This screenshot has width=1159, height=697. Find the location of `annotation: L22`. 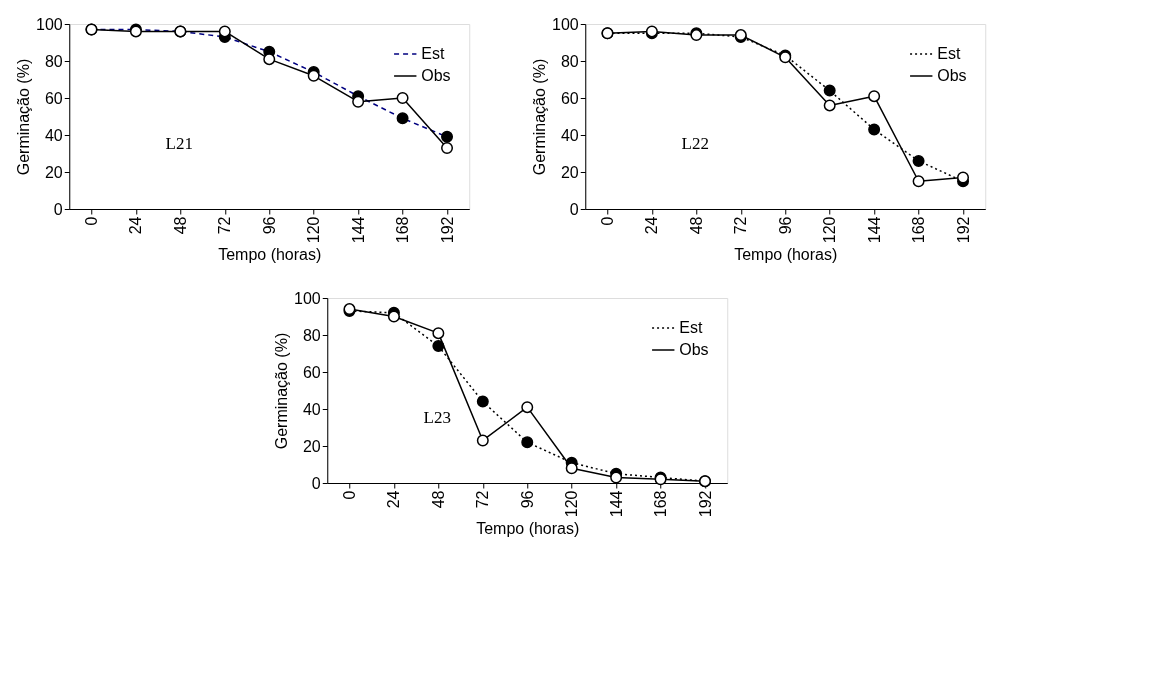

annotation: L22 is located at coordinates (695, 143).